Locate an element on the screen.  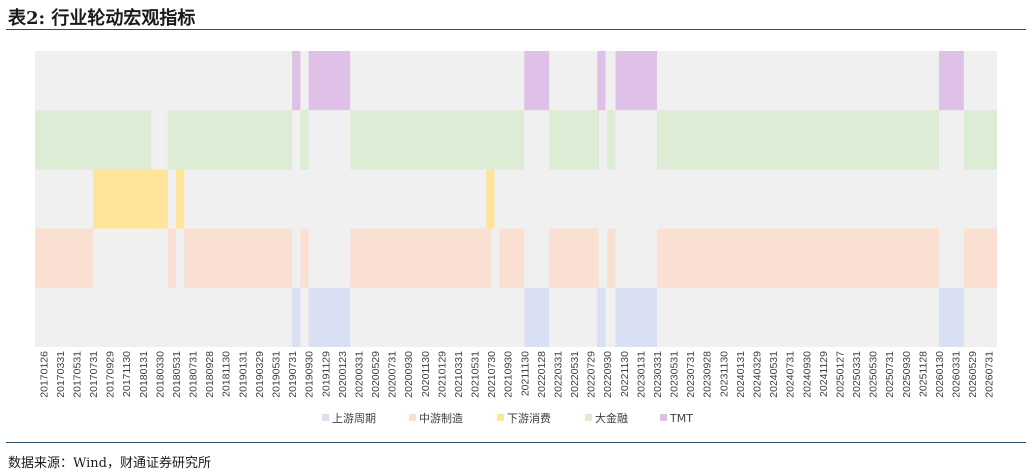
x-tick-label: 20260731 is located at coordinates (990, 374).